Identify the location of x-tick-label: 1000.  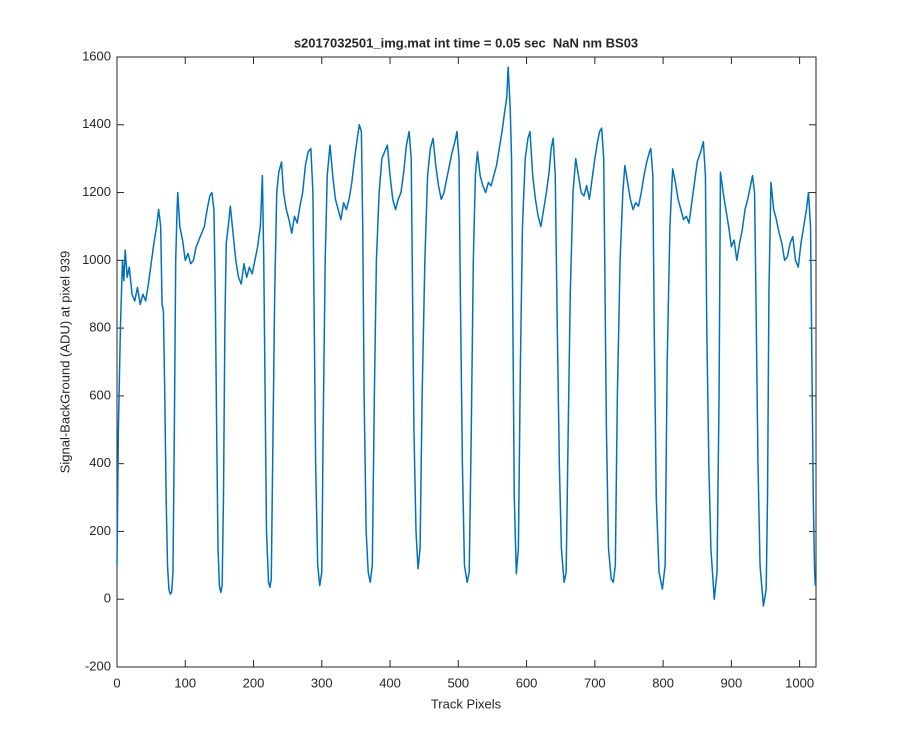
(799, 682).